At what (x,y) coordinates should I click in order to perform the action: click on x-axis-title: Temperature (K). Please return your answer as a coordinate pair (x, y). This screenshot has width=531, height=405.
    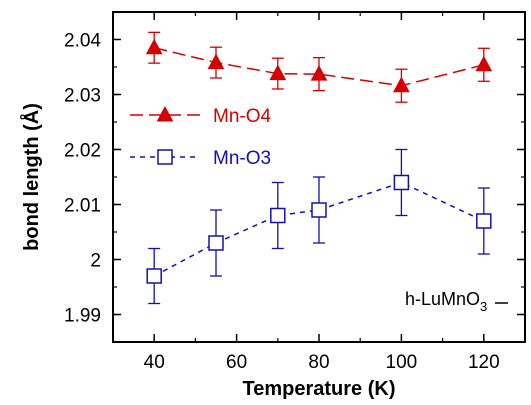
    Looking at the image, I should click on (319, 389).